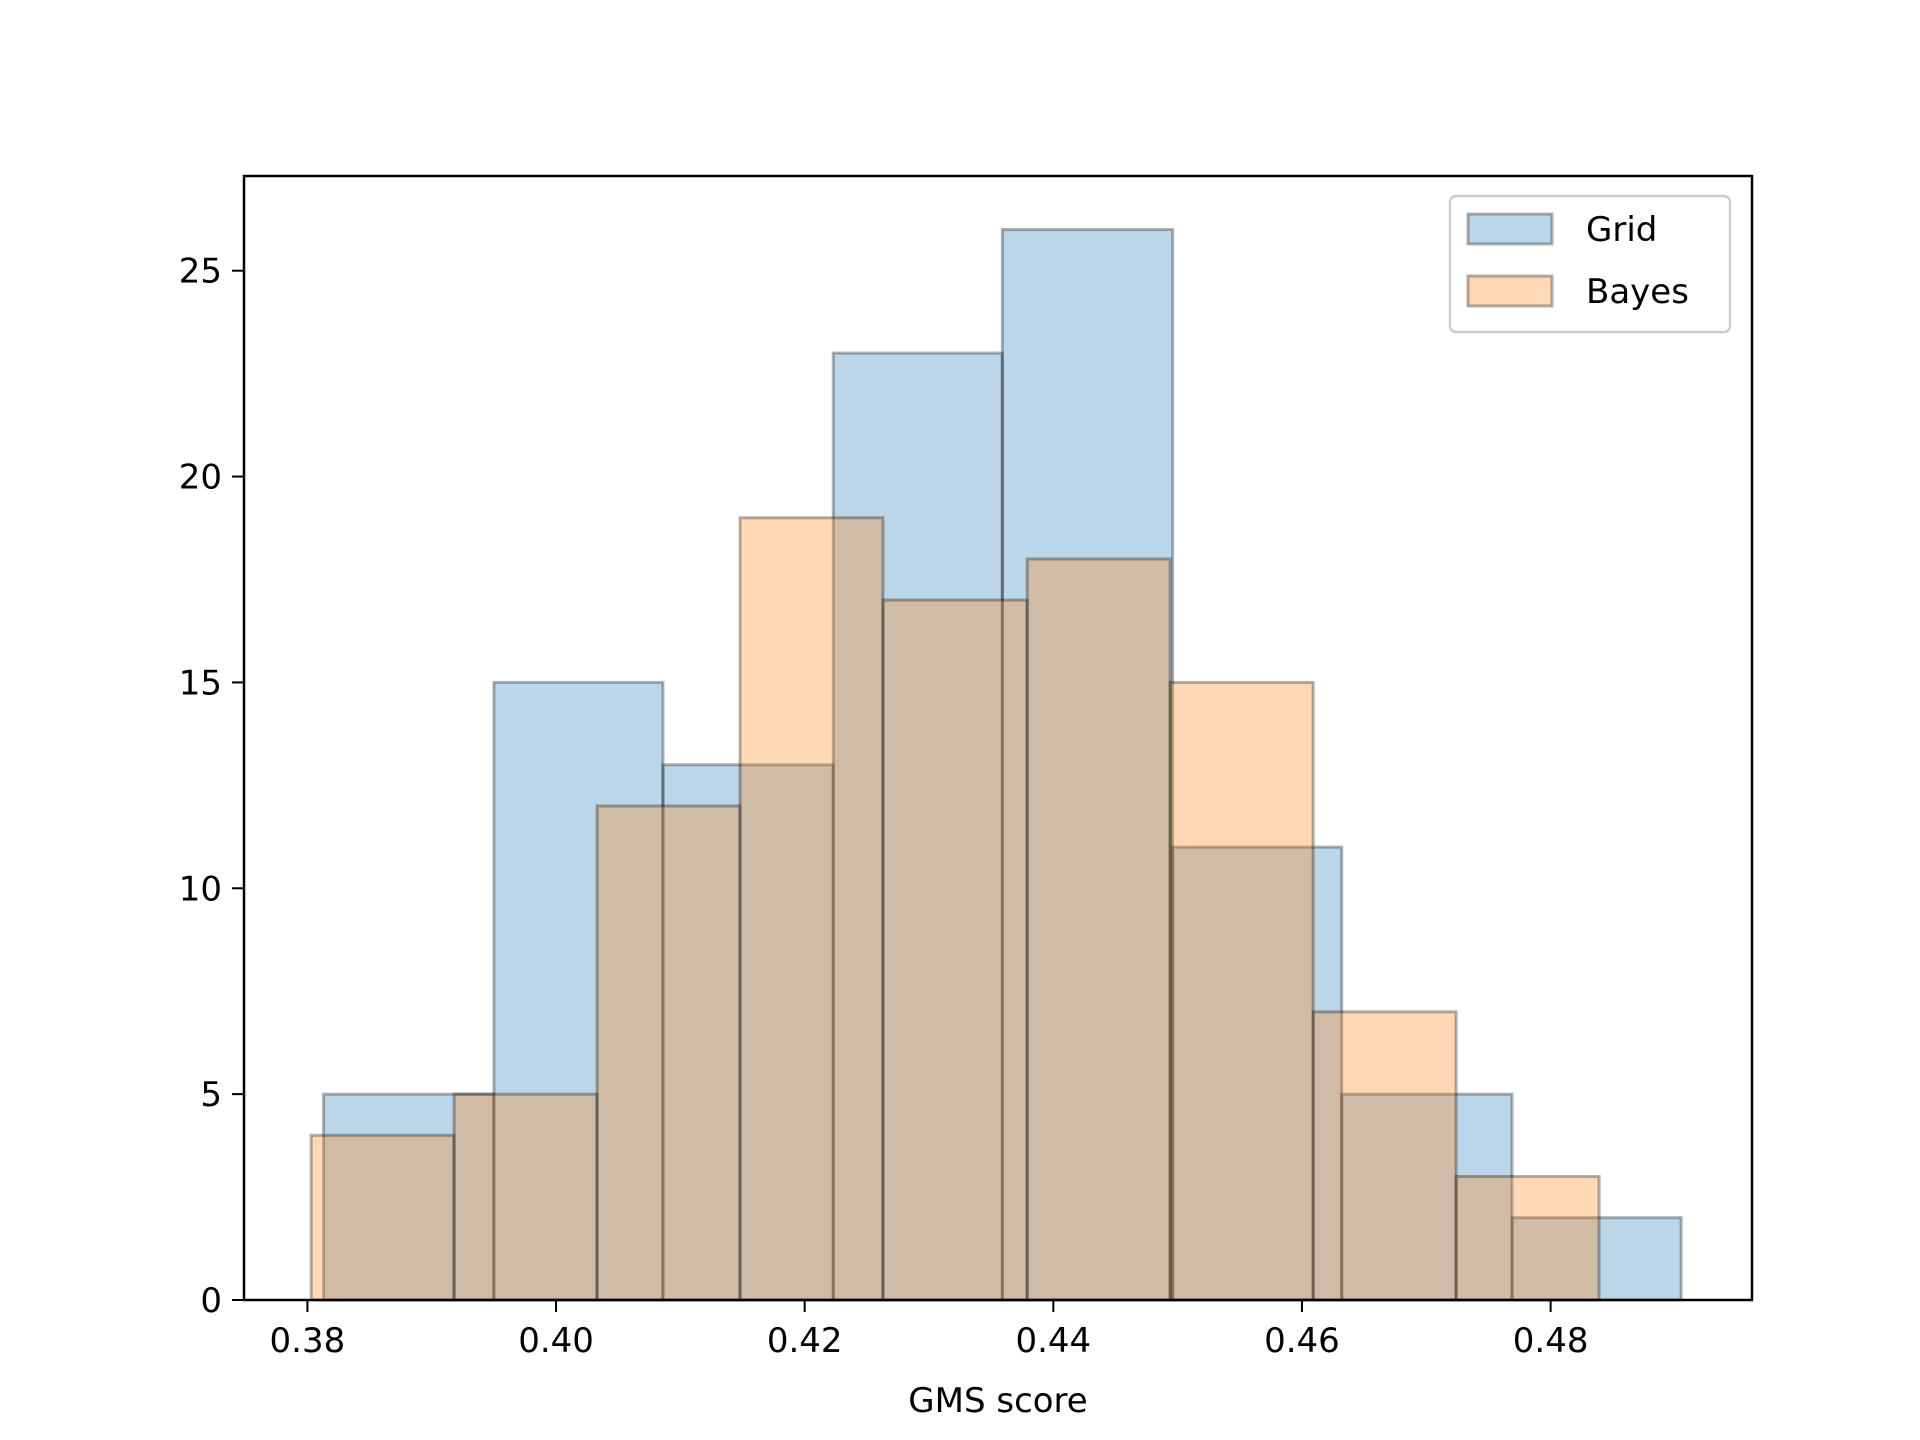 This screenshot has width=1920, height=1440. I want to click on y-tick-label: 10, so click(200, 889).